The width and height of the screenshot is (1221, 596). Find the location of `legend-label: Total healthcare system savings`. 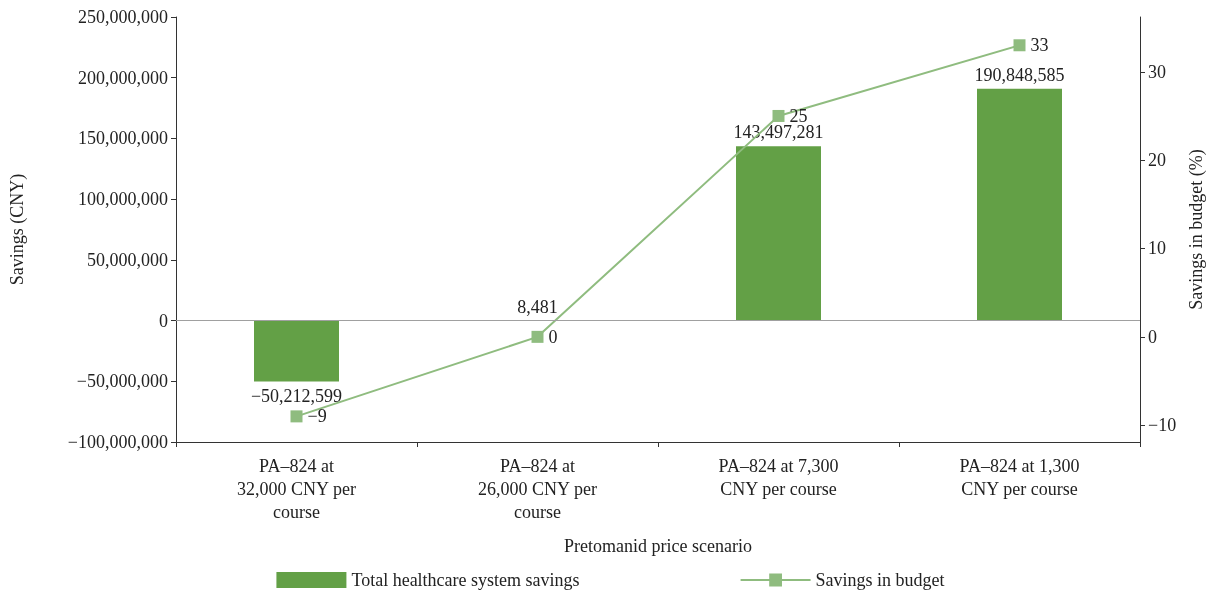

legend-label: Total healthcare system savings is located at coordinates (465, 580).